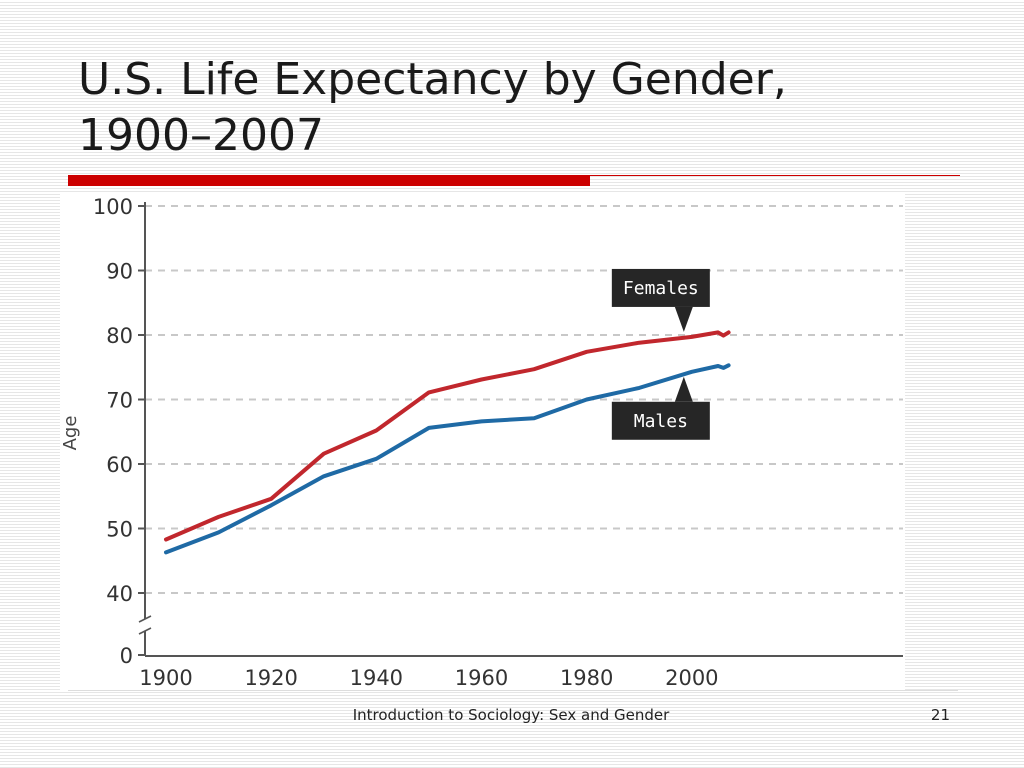 This screenshot has width=1024, height=768. I want to click on y-tick-label-90: 90, so click(119, 272).